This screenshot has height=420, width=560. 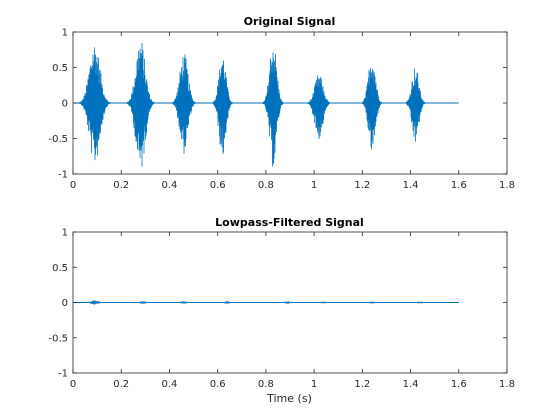 What do you see at coordinates (289, 398) in the screenshot?
I see `x-axis-label: Time (s)` at bounding box center [289, 398].